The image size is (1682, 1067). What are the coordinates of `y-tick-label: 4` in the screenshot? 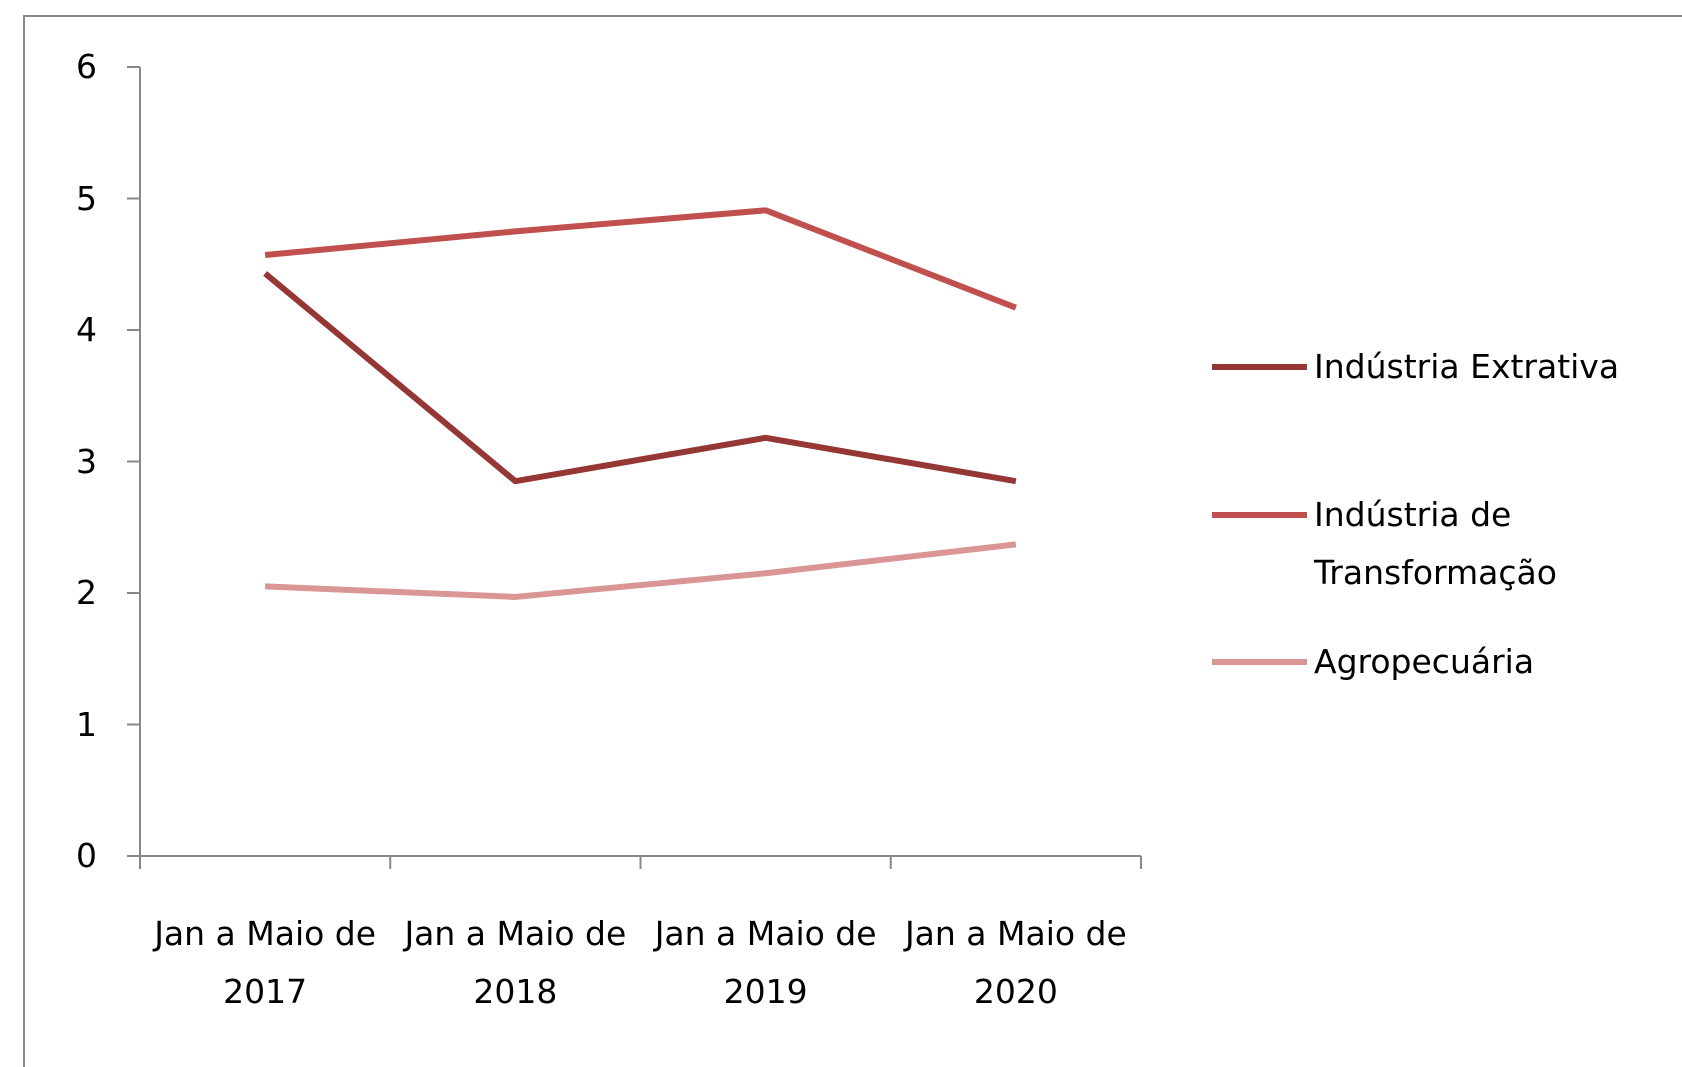 It's located at (86, 329).